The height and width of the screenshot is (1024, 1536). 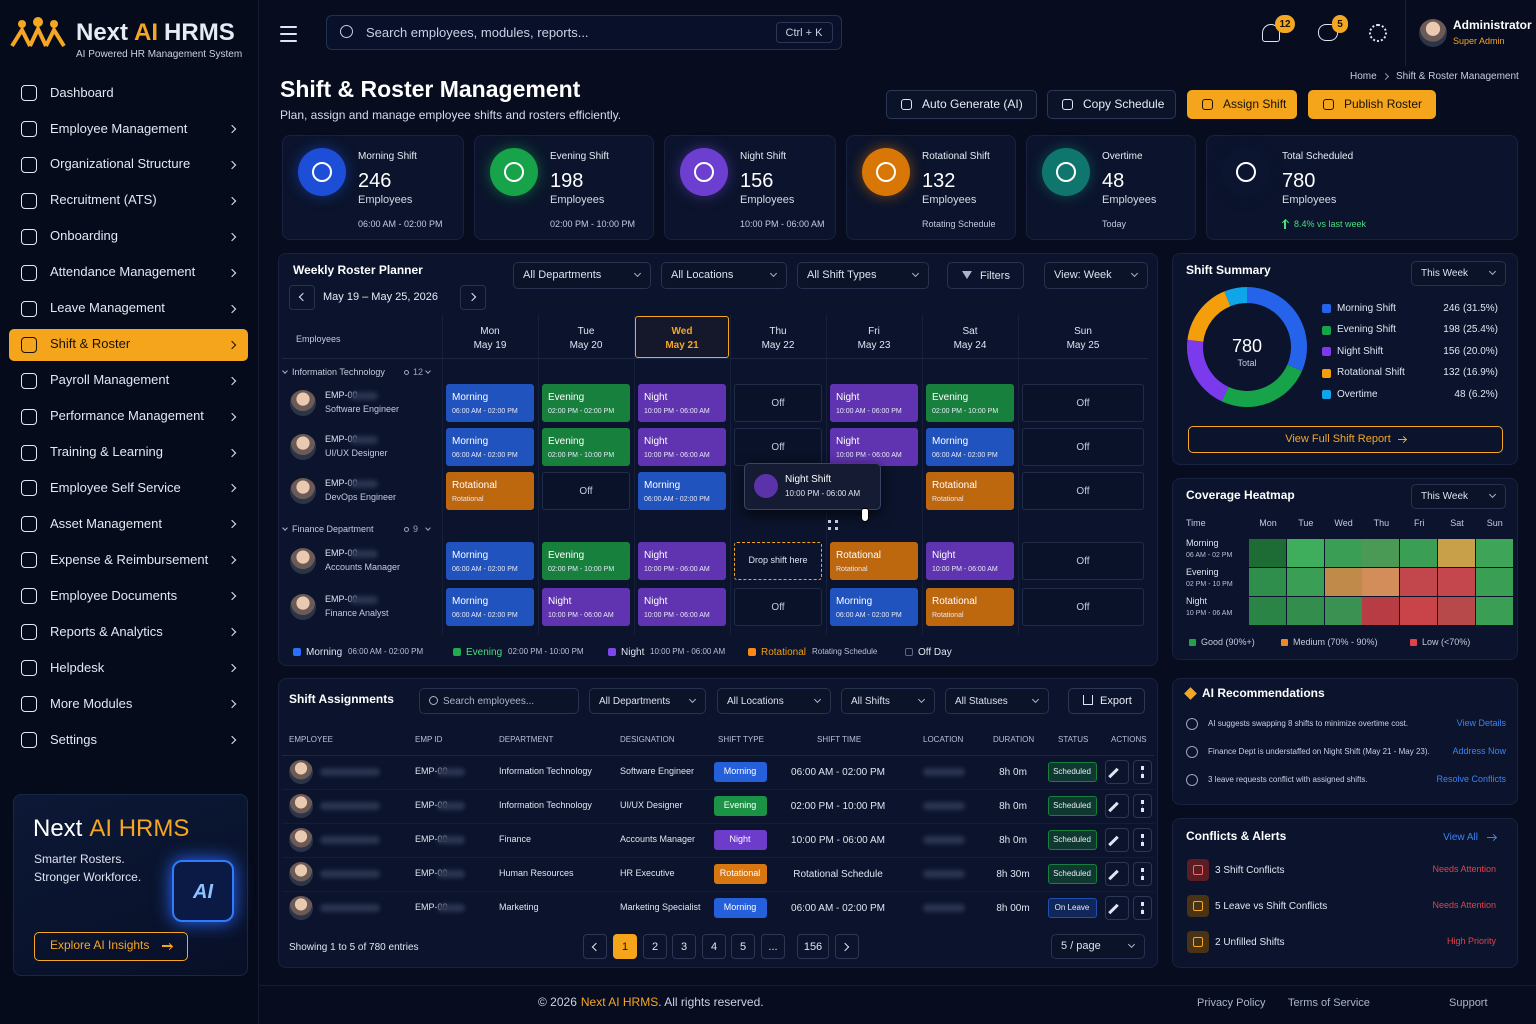 What do you see at coordinates (106, 452) in the screenshot?
I see `sidebar-item: Training & Learning` at bounding box center [106, 452].